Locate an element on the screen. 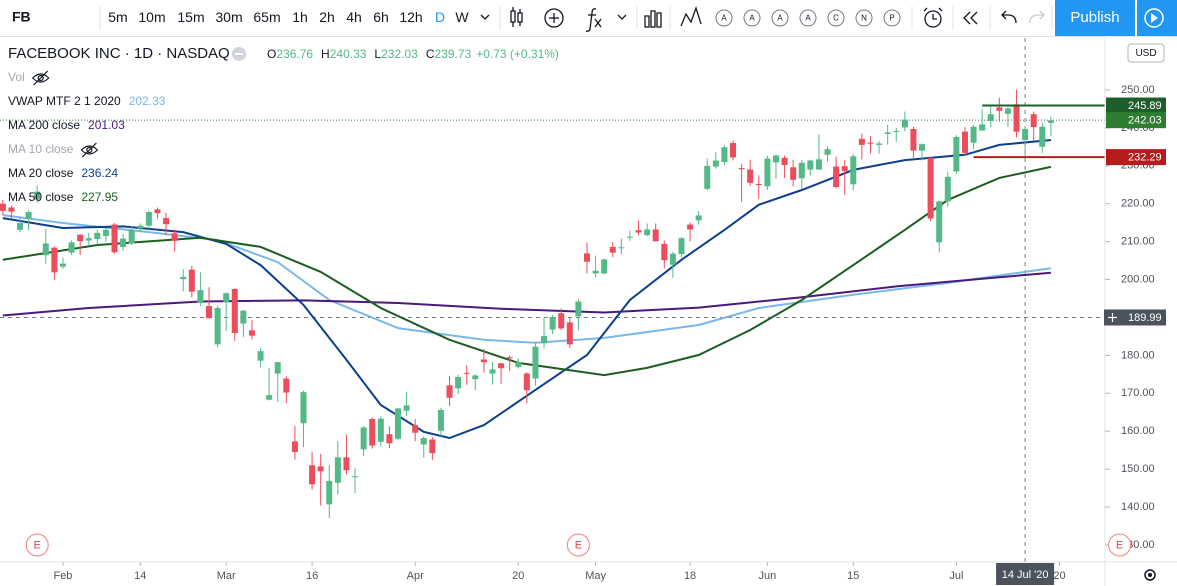  interval-button: 1h is located at coordinates (300, 17).